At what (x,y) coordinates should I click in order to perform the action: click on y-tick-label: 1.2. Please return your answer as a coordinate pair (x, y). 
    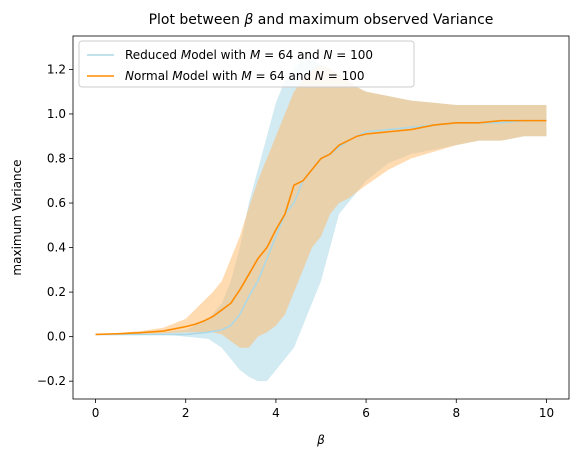
    Looking at the image, I should click on (56, 69).